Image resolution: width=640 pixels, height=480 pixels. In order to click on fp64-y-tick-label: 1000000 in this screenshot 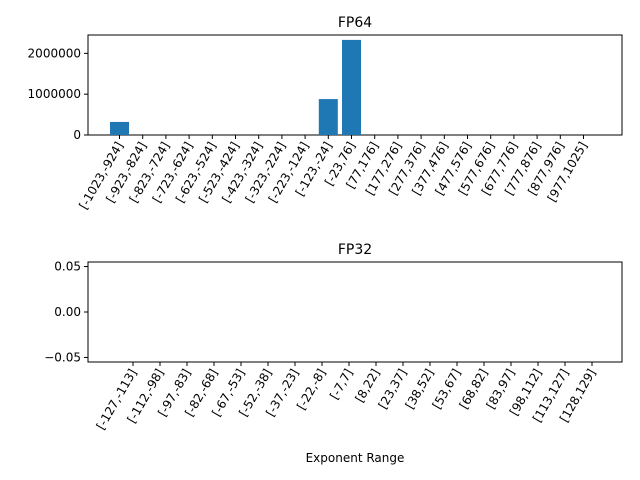, I will do `click(54, 94)`.